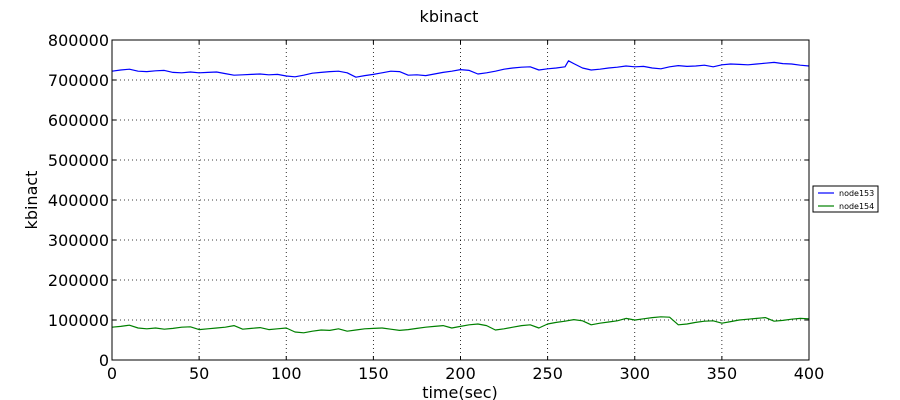  I want to click on y-tick-label: 200000, so click(78, 280).